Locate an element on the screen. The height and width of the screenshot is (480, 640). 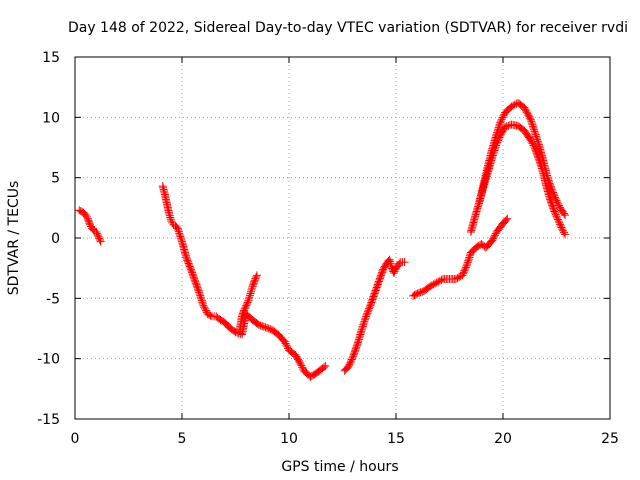
x-axis-label: GPS time / hours is located at coordinates (339, 467).